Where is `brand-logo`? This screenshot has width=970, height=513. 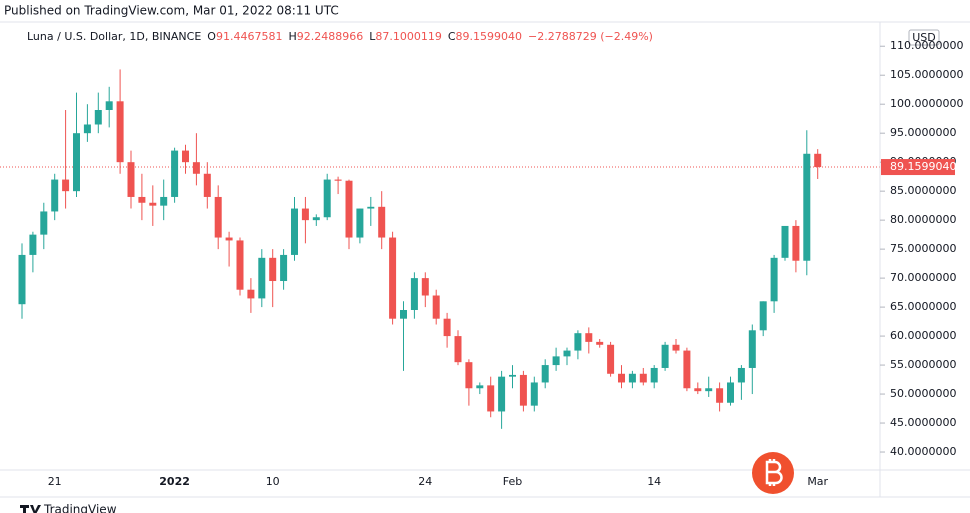 brand-logo is located at coordinates (30, 509).